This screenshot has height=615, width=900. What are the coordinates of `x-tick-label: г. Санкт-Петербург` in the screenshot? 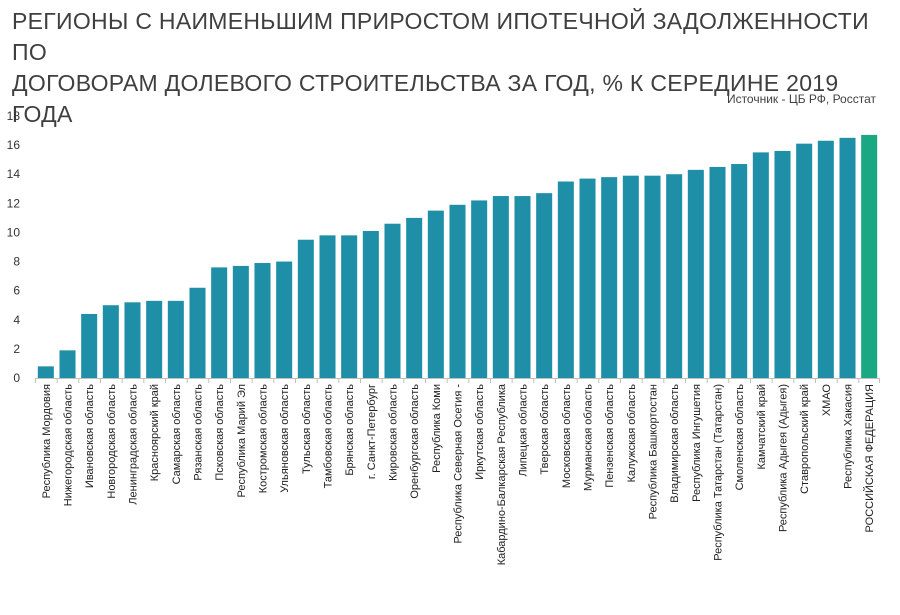 It's located at (372, 431).